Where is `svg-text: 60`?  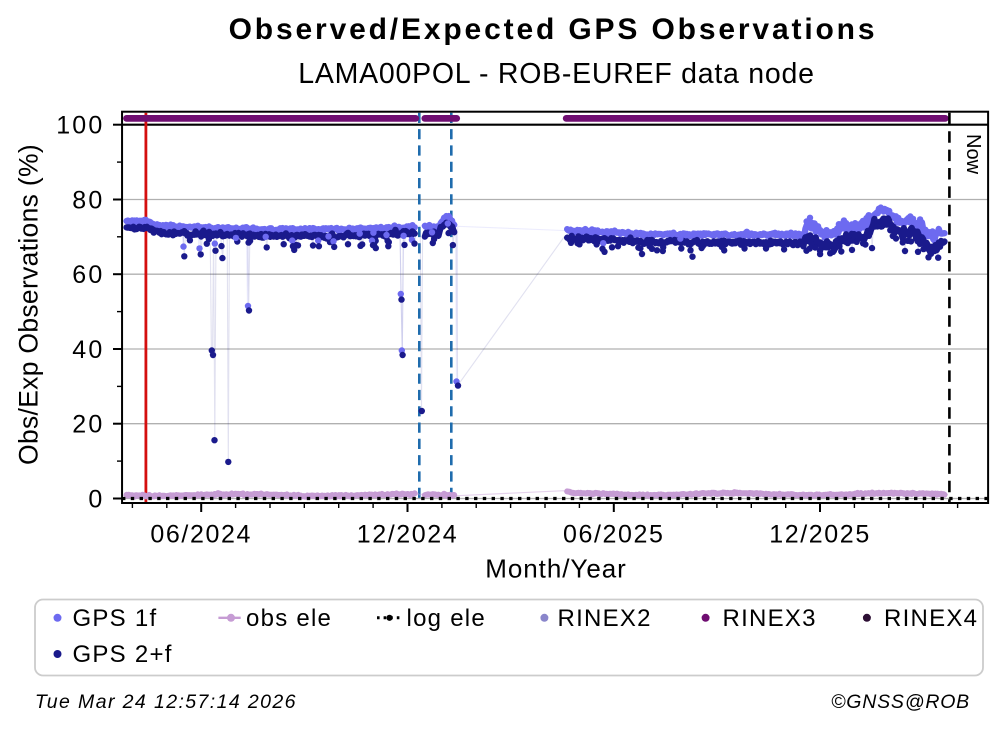 svg-text: 60 is located at coordinates (88, 275).